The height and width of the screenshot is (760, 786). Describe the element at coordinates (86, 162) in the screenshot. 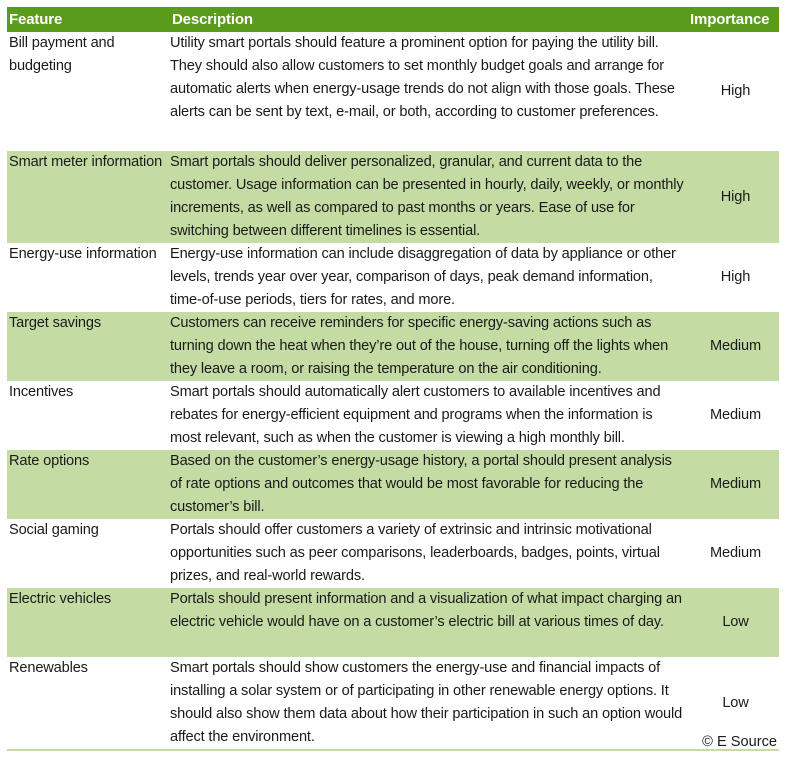

I see `feature-cell: Smart meter information` at that location.